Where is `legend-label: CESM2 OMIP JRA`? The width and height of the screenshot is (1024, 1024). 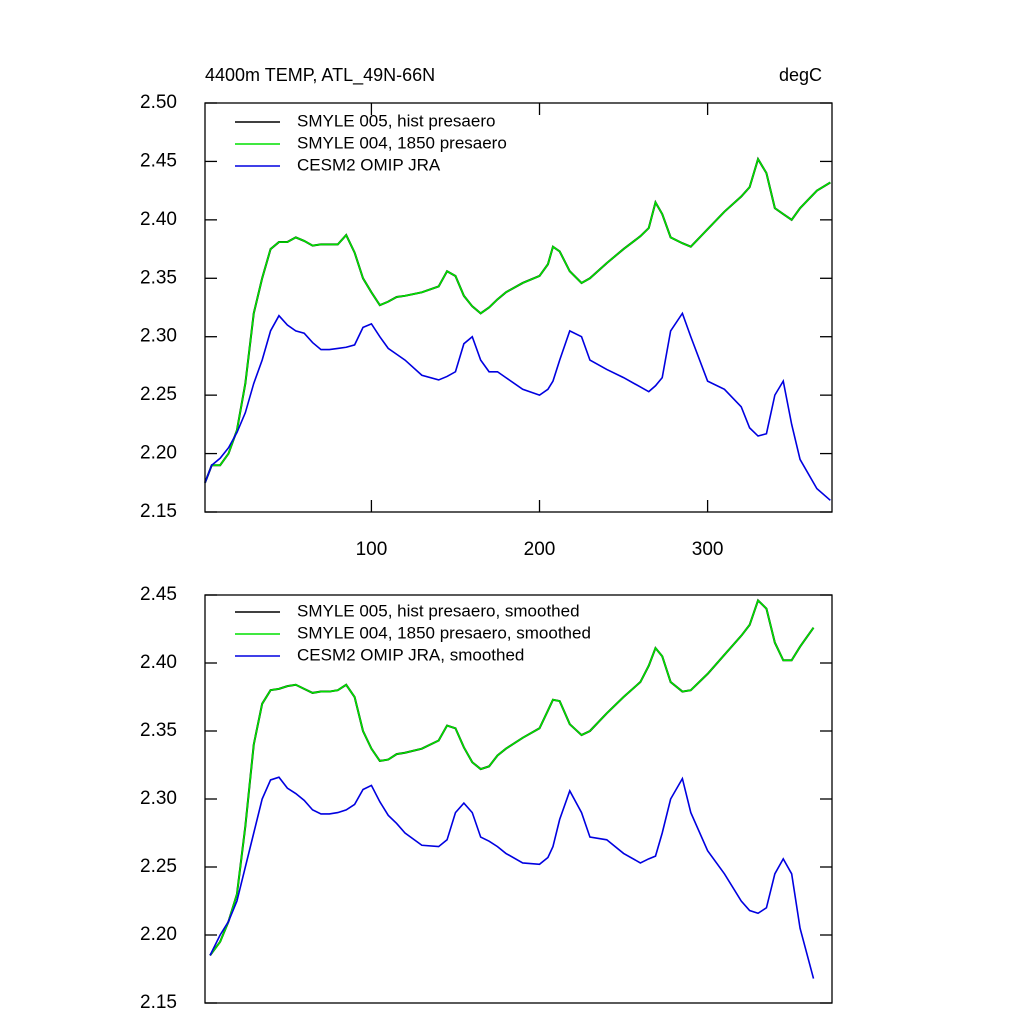
legend-label: CESM2 OMIP JRA is located at coordinates (369, 164).